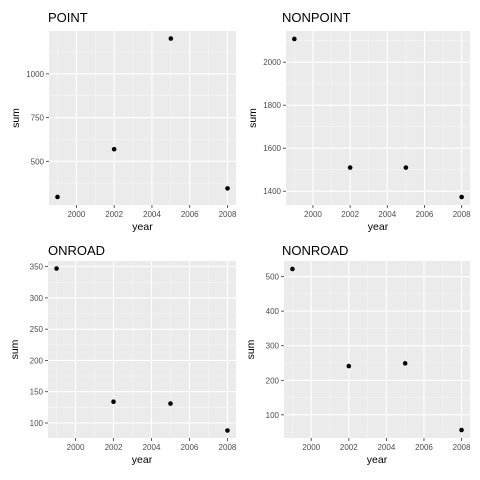  What do you see at coordinates (462, 214) in the screenshot?
I see `panel-nonpoint-x-tick-label: 2008` at bounding box center [462, 214].